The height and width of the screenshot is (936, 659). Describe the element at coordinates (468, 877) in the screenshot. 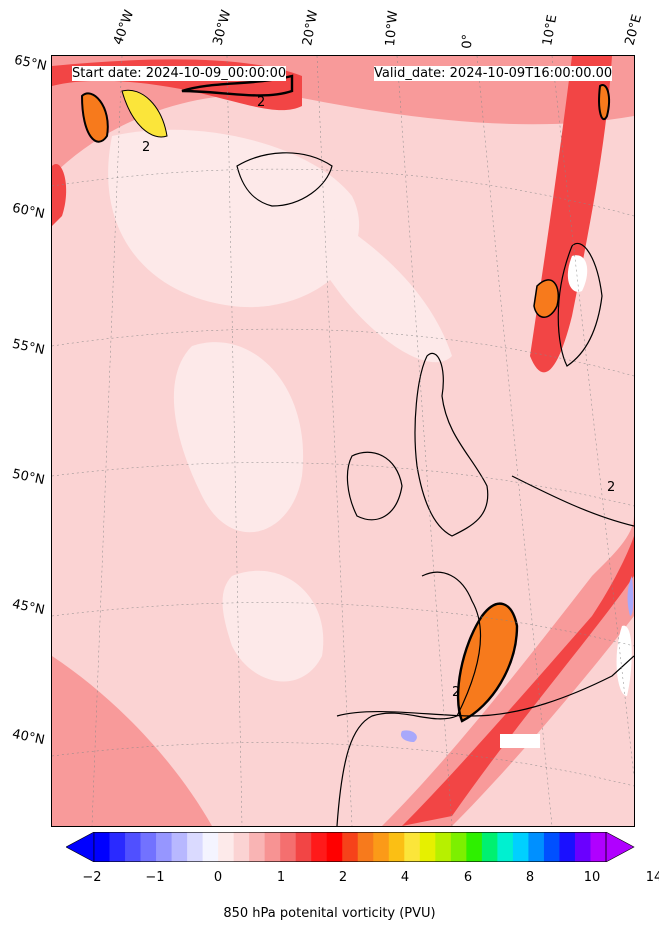

I see `colorbar-tick: 6` at that location.